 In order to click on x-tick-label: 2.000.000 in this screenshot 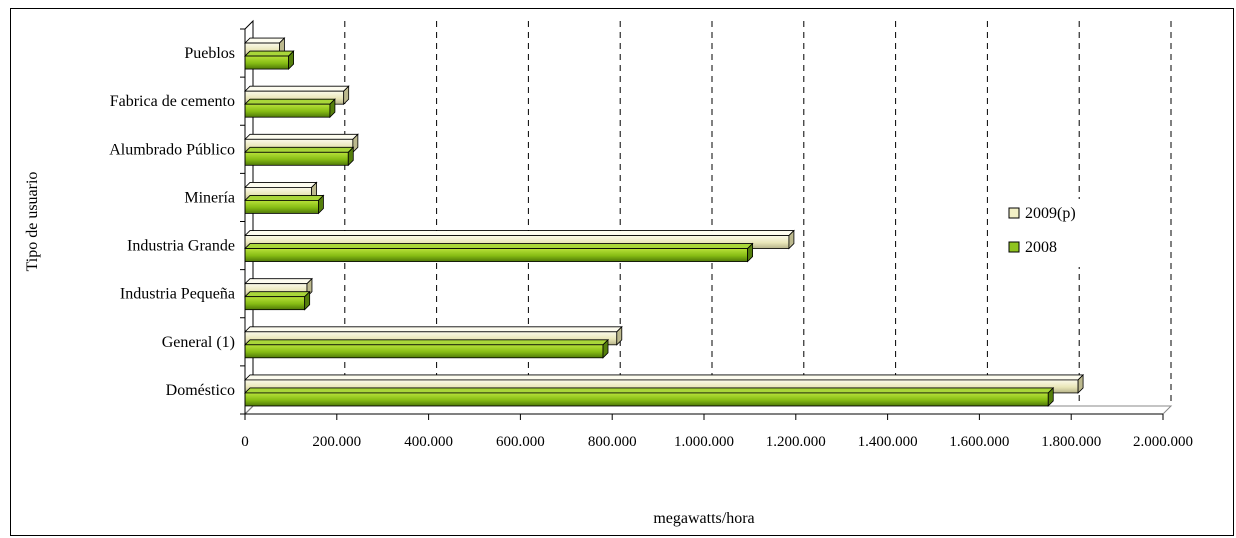, I will do `click(1163, 442)`.